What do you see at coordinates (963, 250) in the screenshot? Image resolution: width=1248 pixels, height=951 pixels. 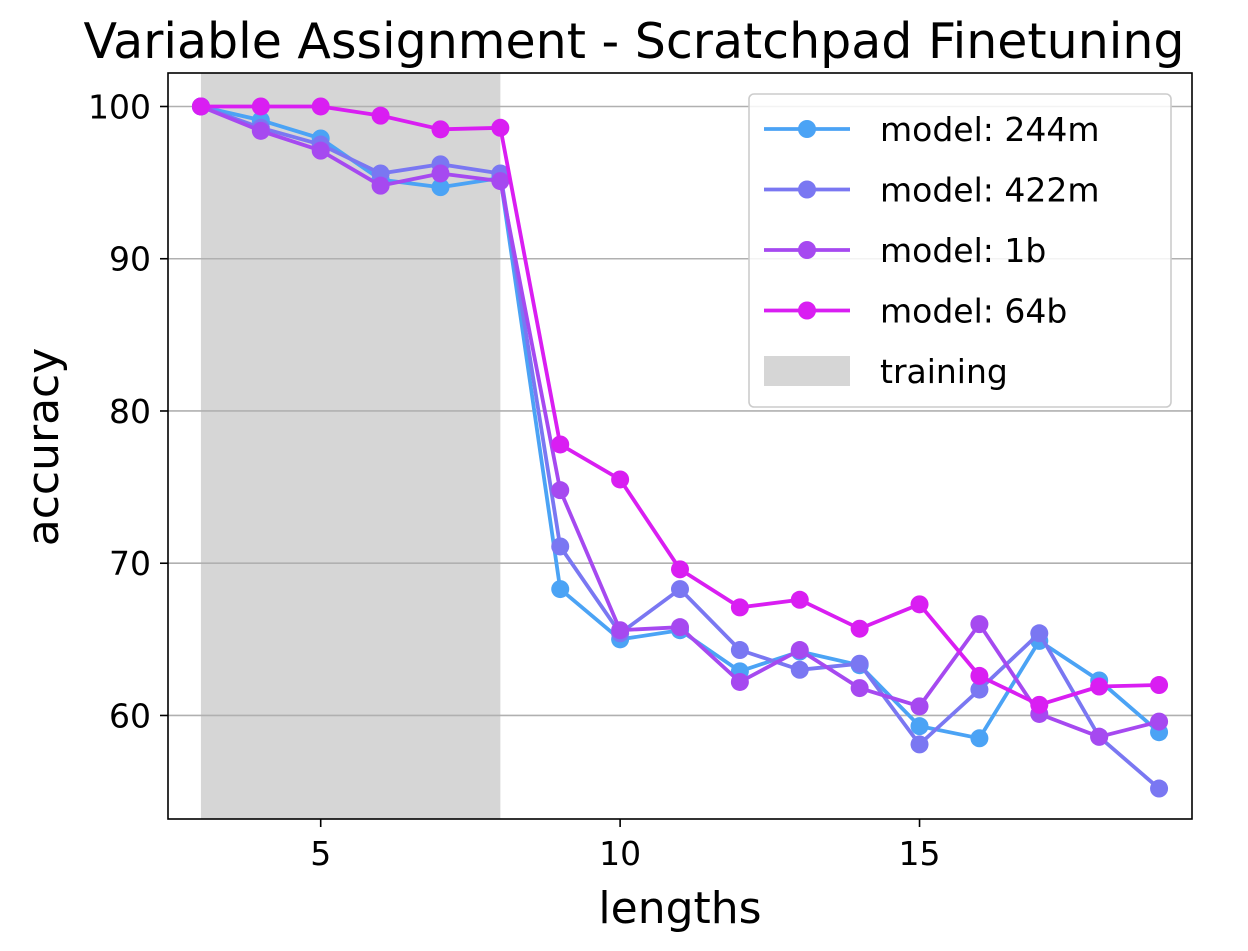 I see `legend-label: model: 1b` at bounding box center [963, 250].